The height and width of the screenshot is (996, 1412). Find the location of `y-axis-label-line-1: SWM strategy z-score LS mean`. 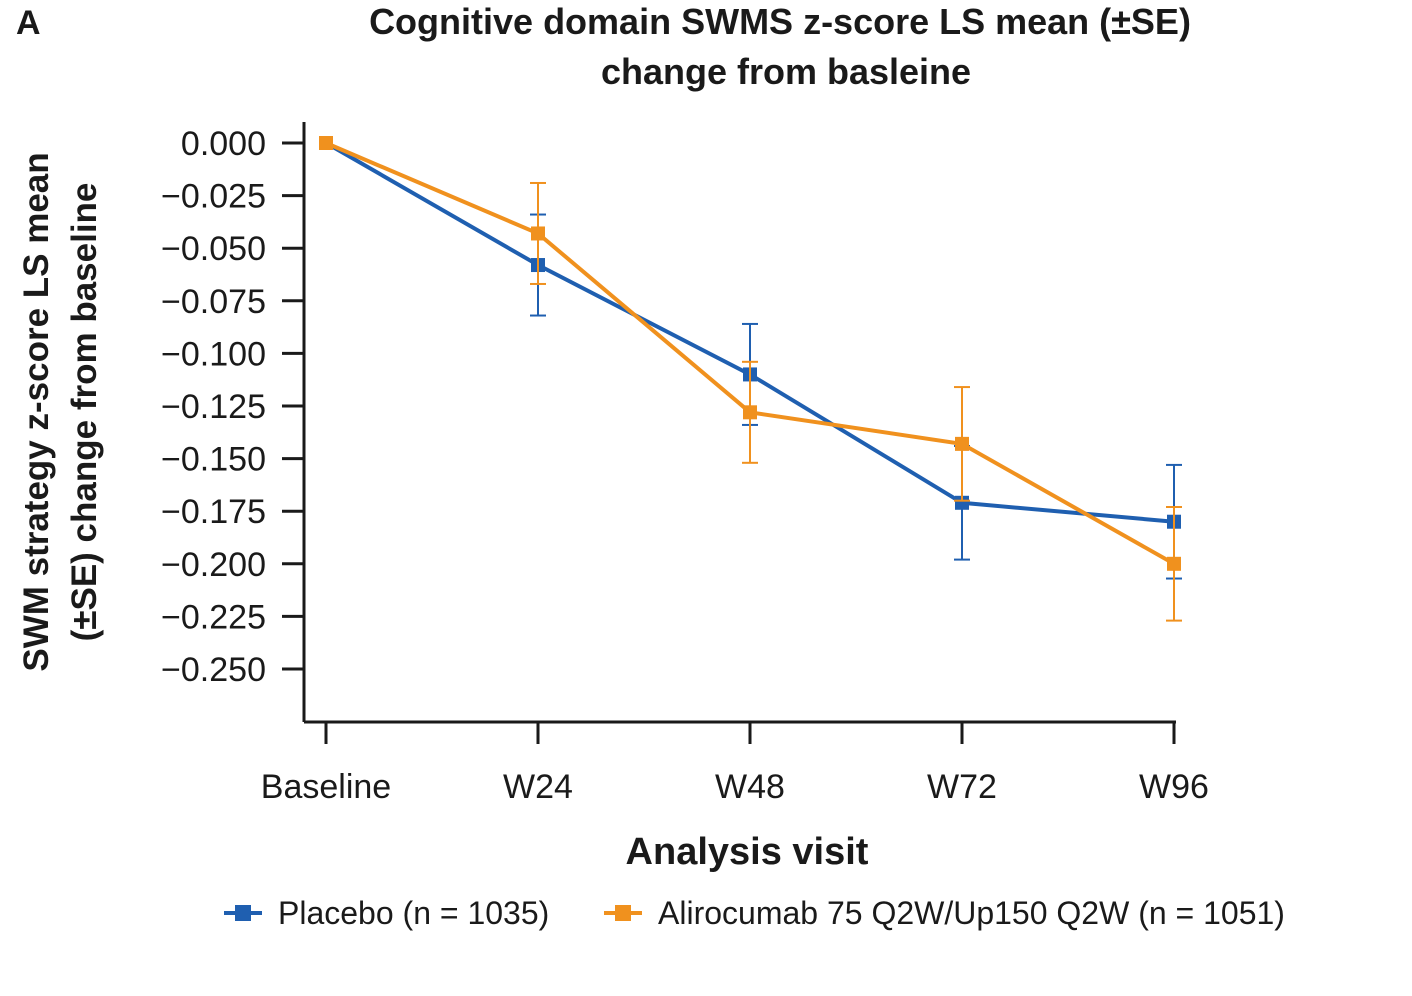

y-axis-label-line-1: SWM strategy z-score LS mean is located at coordinates (36, 411).